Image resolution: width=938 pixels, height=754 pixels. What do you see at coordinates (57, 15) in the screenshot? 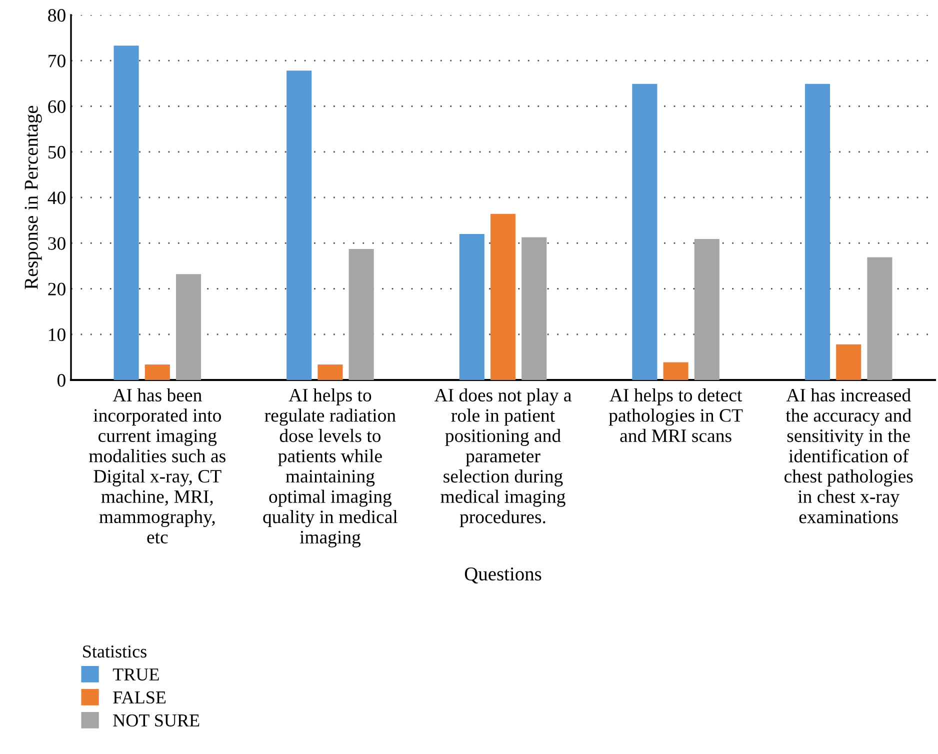
I see `y-tick-label: 80` at bounding box center [57, 15].